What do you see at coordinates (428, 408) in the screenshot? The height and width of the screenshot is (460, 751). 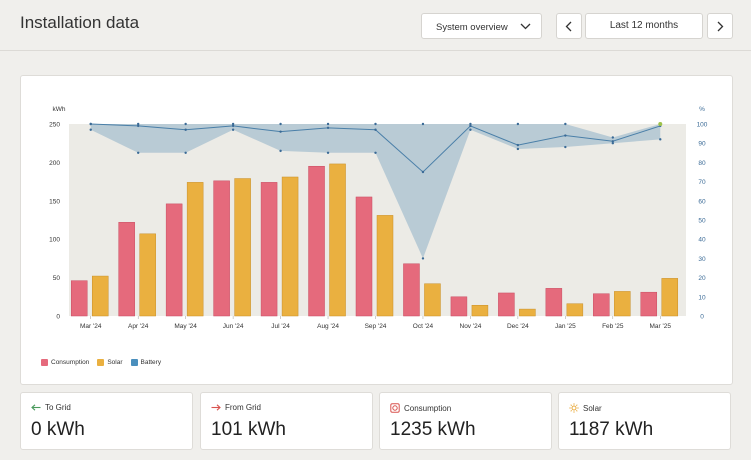 I see `stat-label: Consumption` at bounding box center [428, 408].